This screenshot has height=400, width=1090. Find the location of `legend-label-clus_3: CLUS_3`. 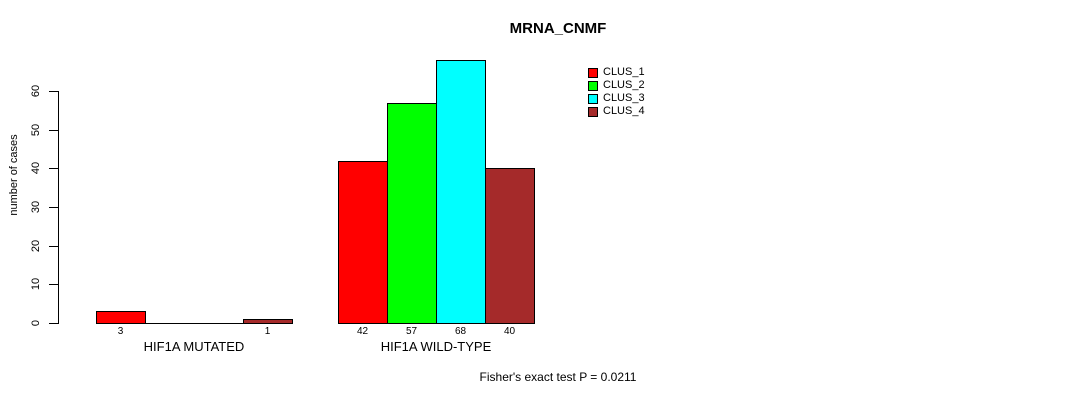

legend-label-clus_3: CLUS_3 is located at coordinates (624, 98).